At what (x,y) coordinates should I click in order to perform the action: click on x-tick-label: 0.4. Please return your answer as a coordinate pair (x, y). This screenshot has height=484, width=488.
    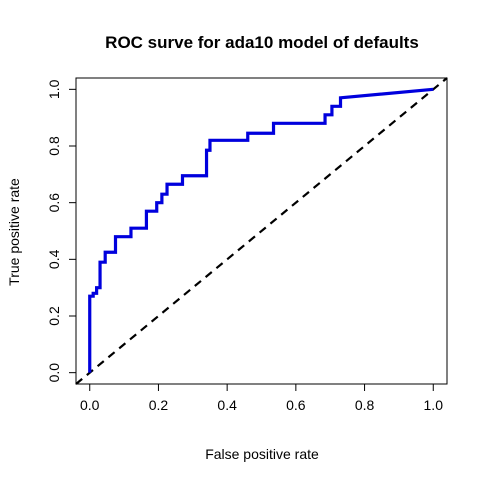
    Looking at the image, I should click on (227, 405).